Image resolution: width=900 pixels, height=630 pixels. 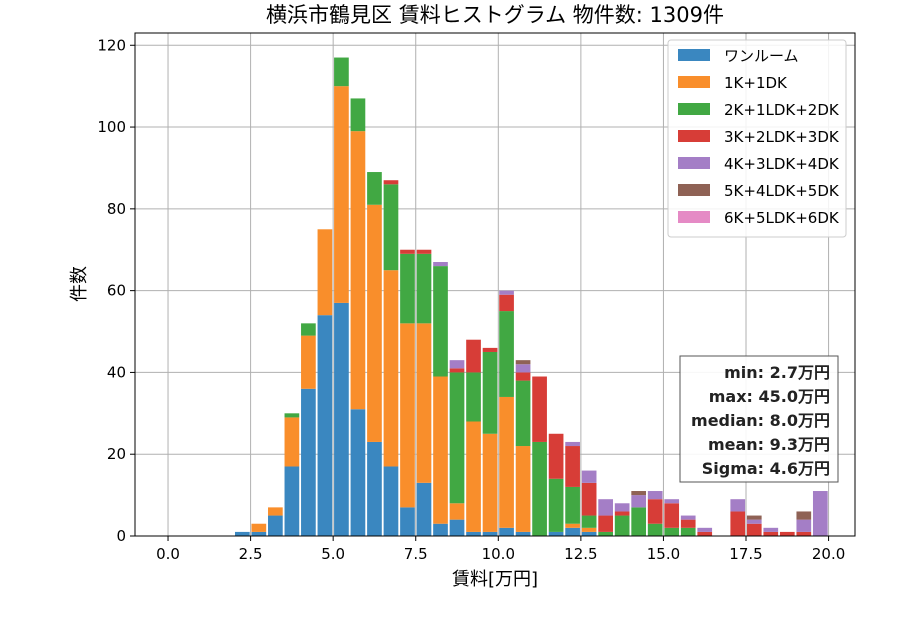 I want to click on stats-frame, so click(x=759, y=419).